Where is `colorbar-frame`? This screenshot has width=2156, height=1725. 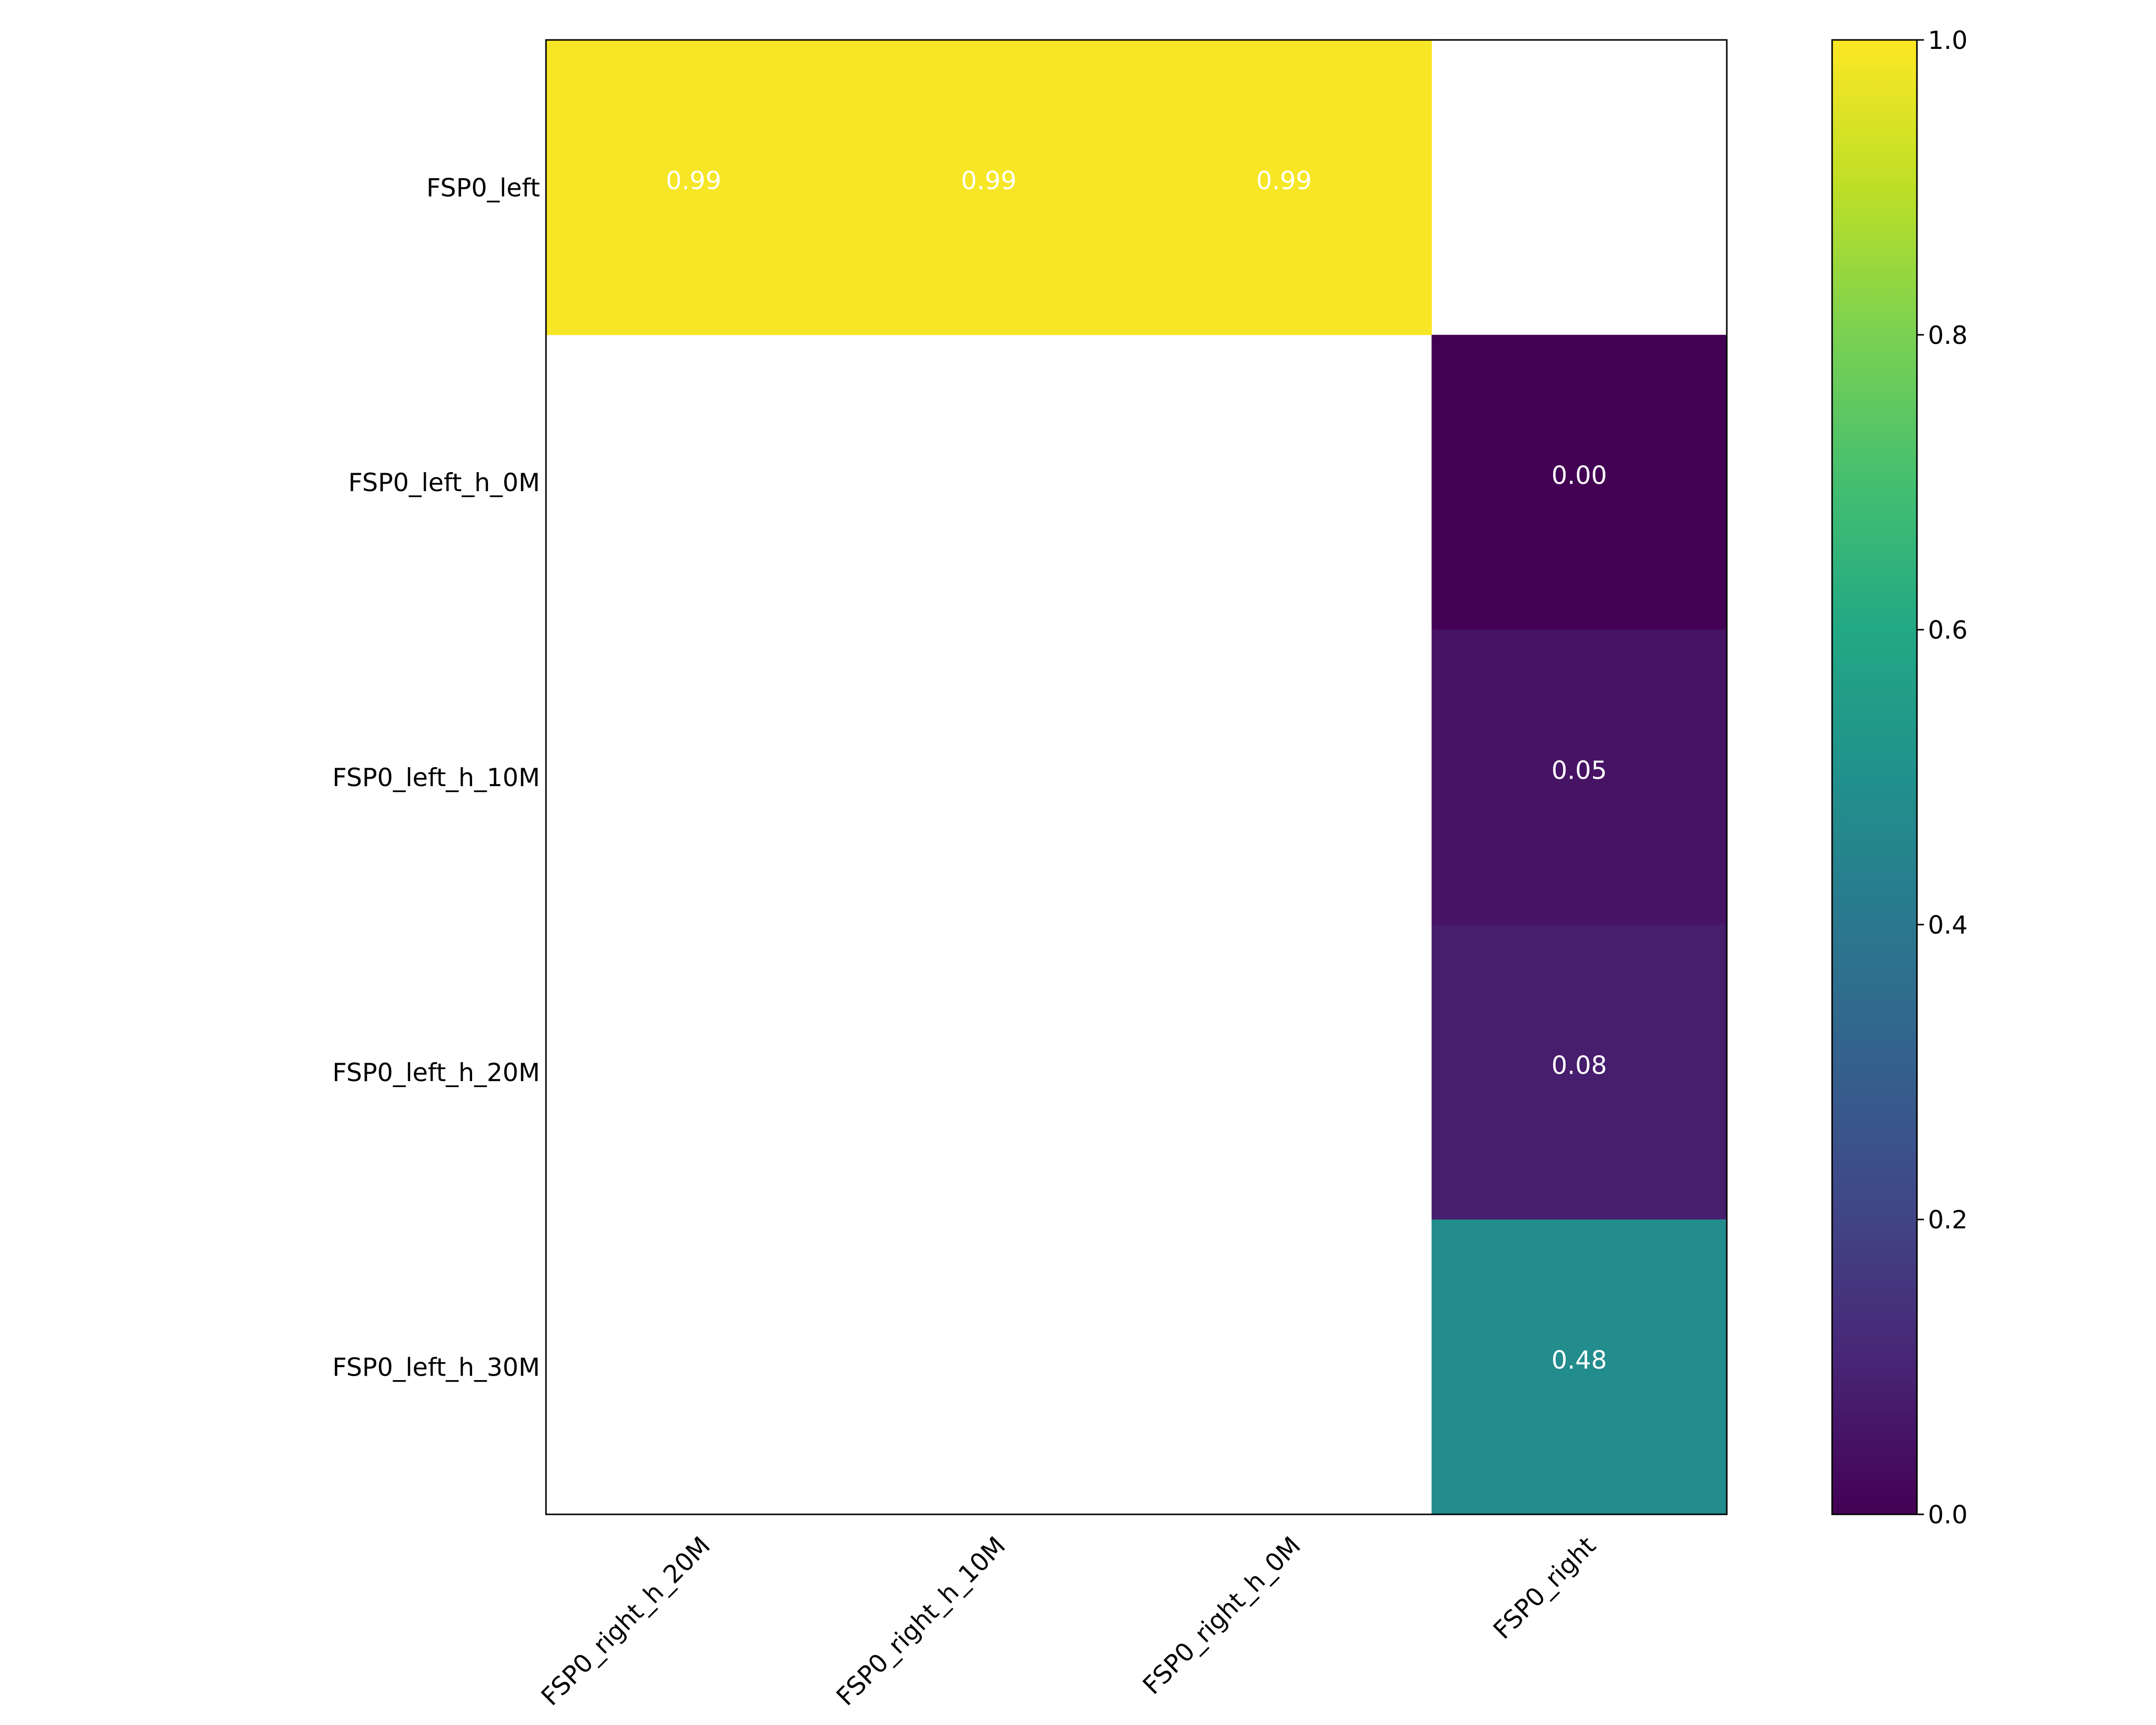 colorbar-frame is located at coordinates (1874, 777).